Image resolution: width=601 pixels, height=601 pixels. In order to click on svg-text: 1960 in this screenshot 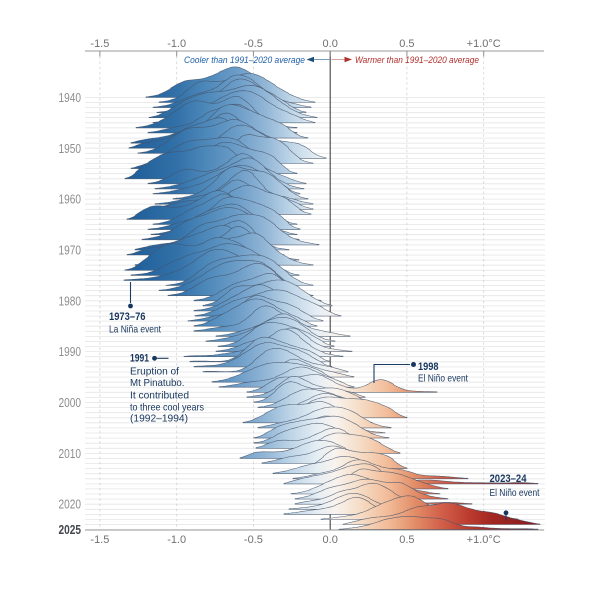, I will do `click(70, 200)`.